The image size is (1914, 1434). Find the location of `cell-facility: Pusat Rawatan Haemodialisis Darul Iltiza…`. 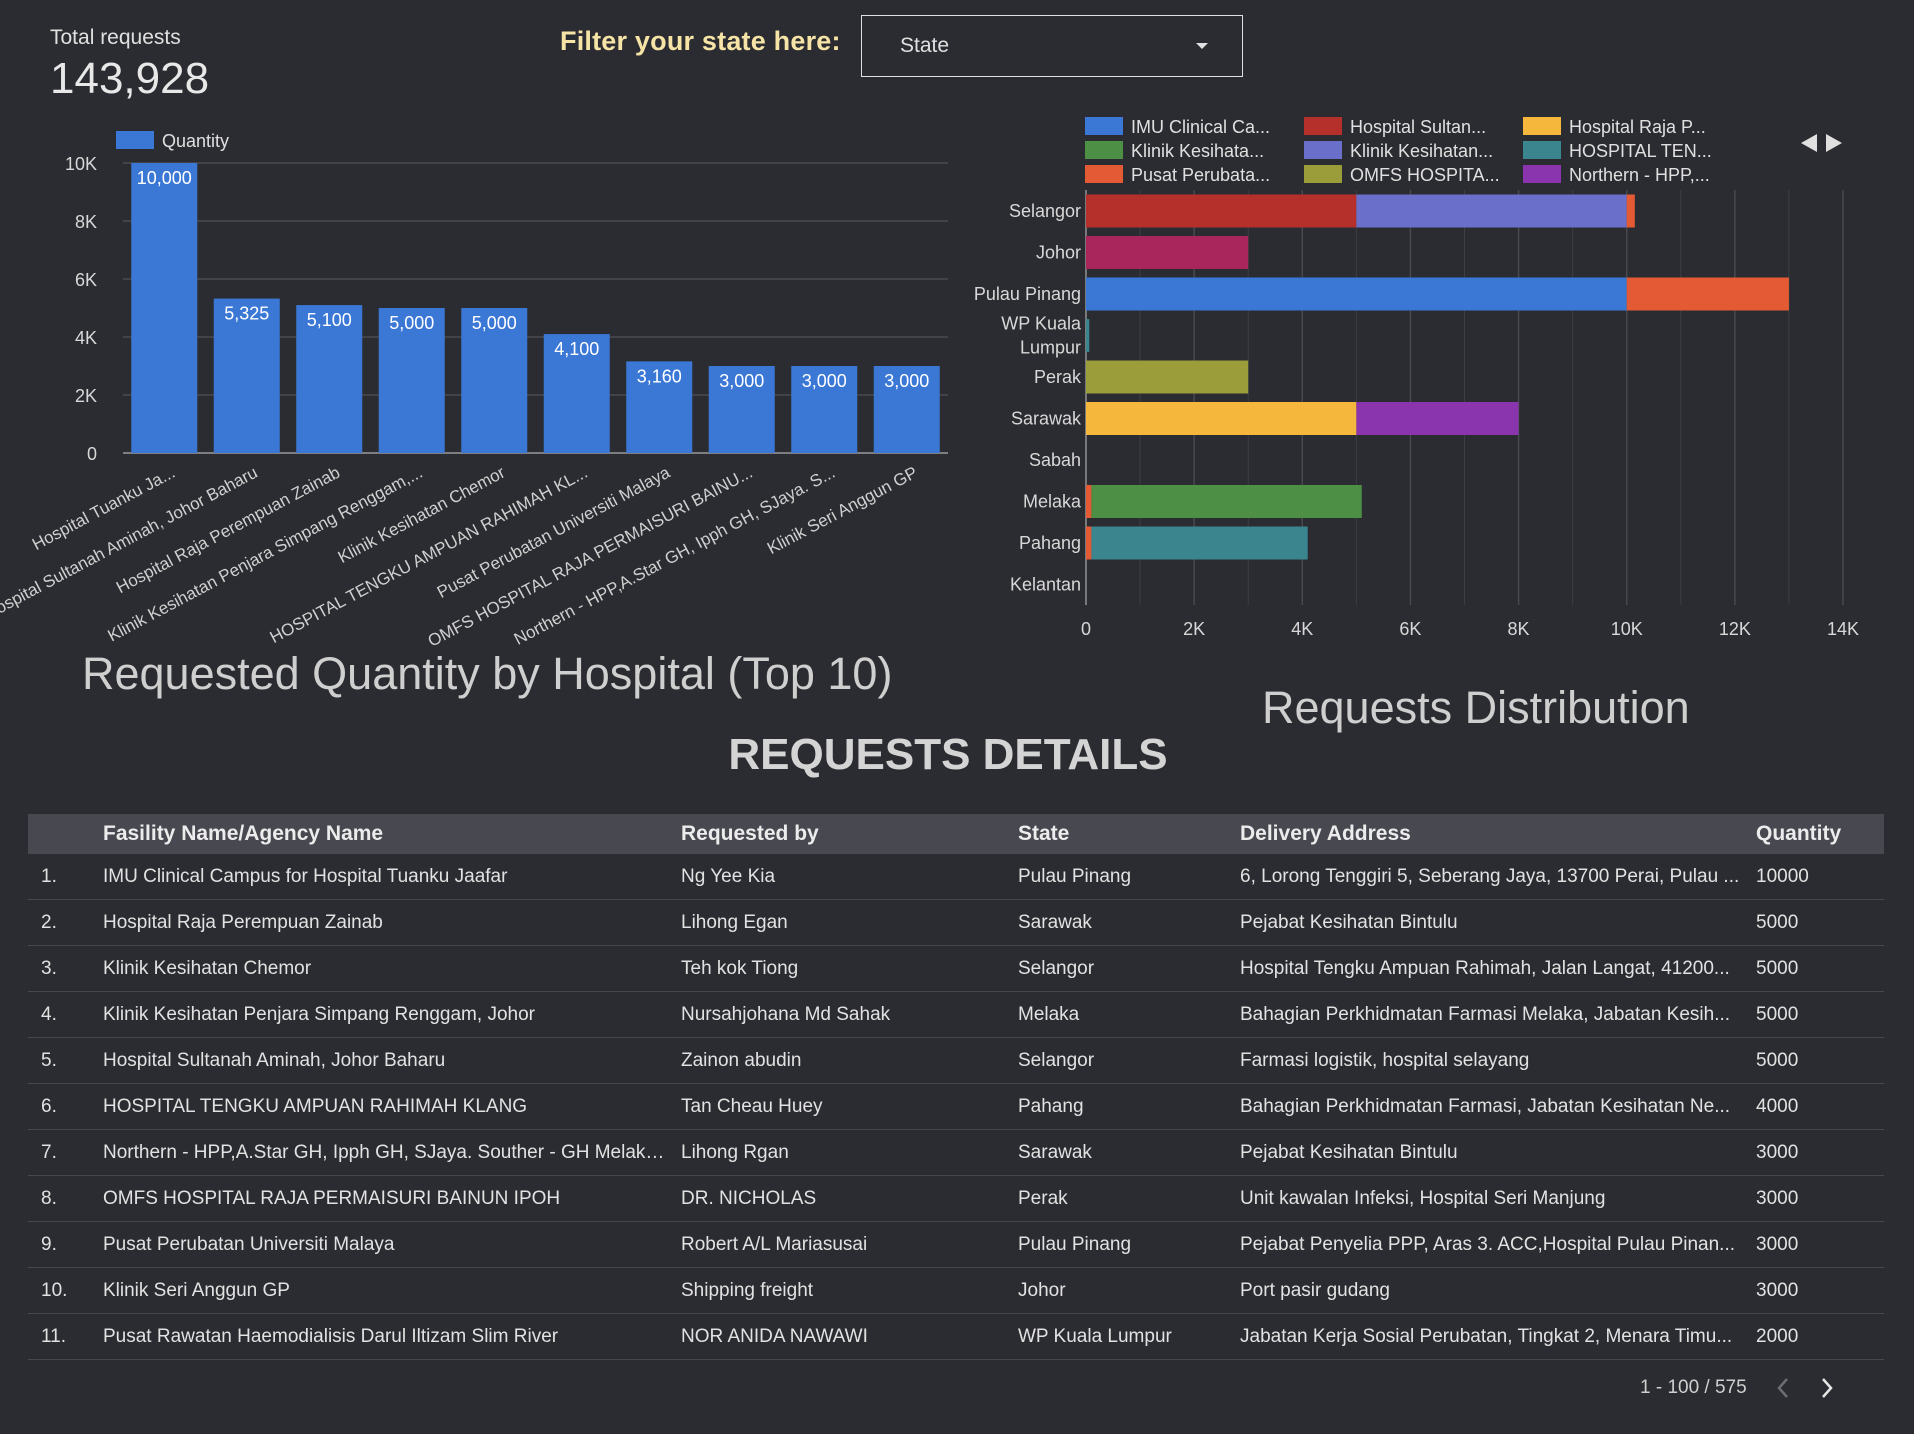

cell-facility: Pusat Rawatan Haemodialisis Darul Iltiza… is located at coordinates (331, 1336).